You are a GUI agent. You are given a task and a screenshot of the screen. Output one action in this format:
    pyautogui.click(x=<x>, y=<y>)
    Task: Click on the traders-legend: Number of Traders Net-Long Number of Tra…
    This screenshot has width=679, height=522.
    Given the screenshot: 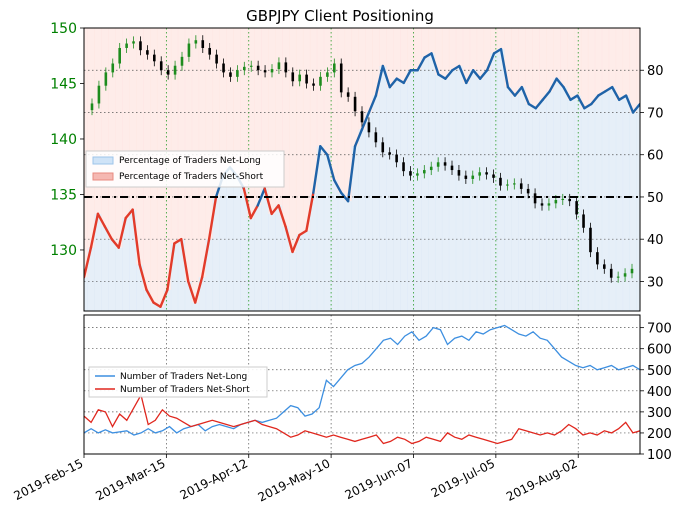 What is the action you would take?
    pyautogui.click(x=178, y=382)
    